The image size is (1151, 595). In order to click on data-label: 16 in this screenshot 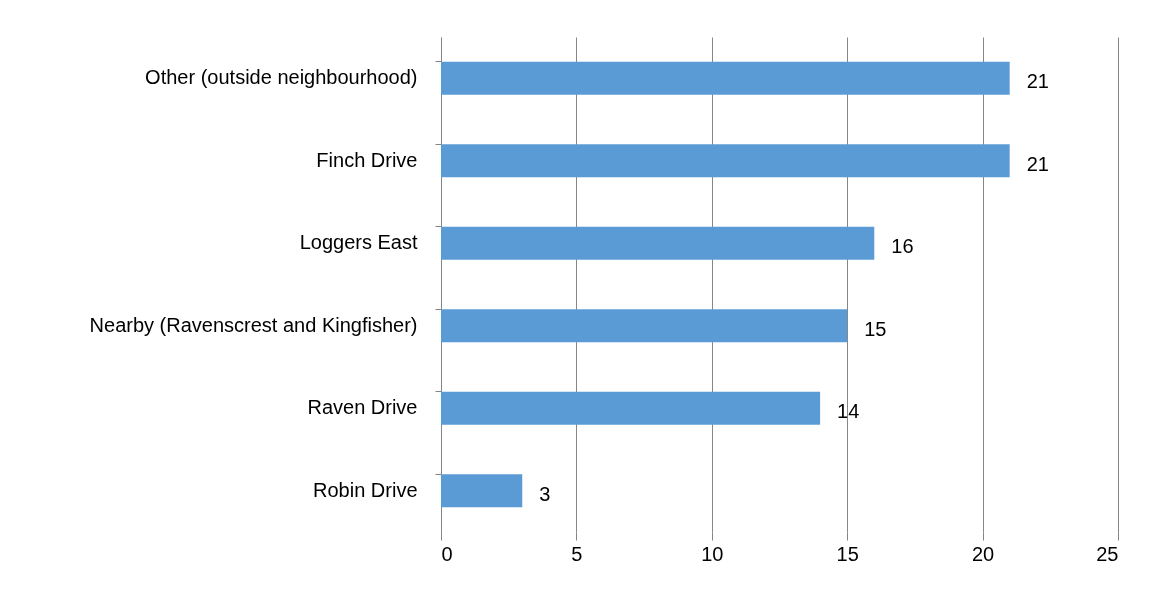, I will do `click(902, 246)`.